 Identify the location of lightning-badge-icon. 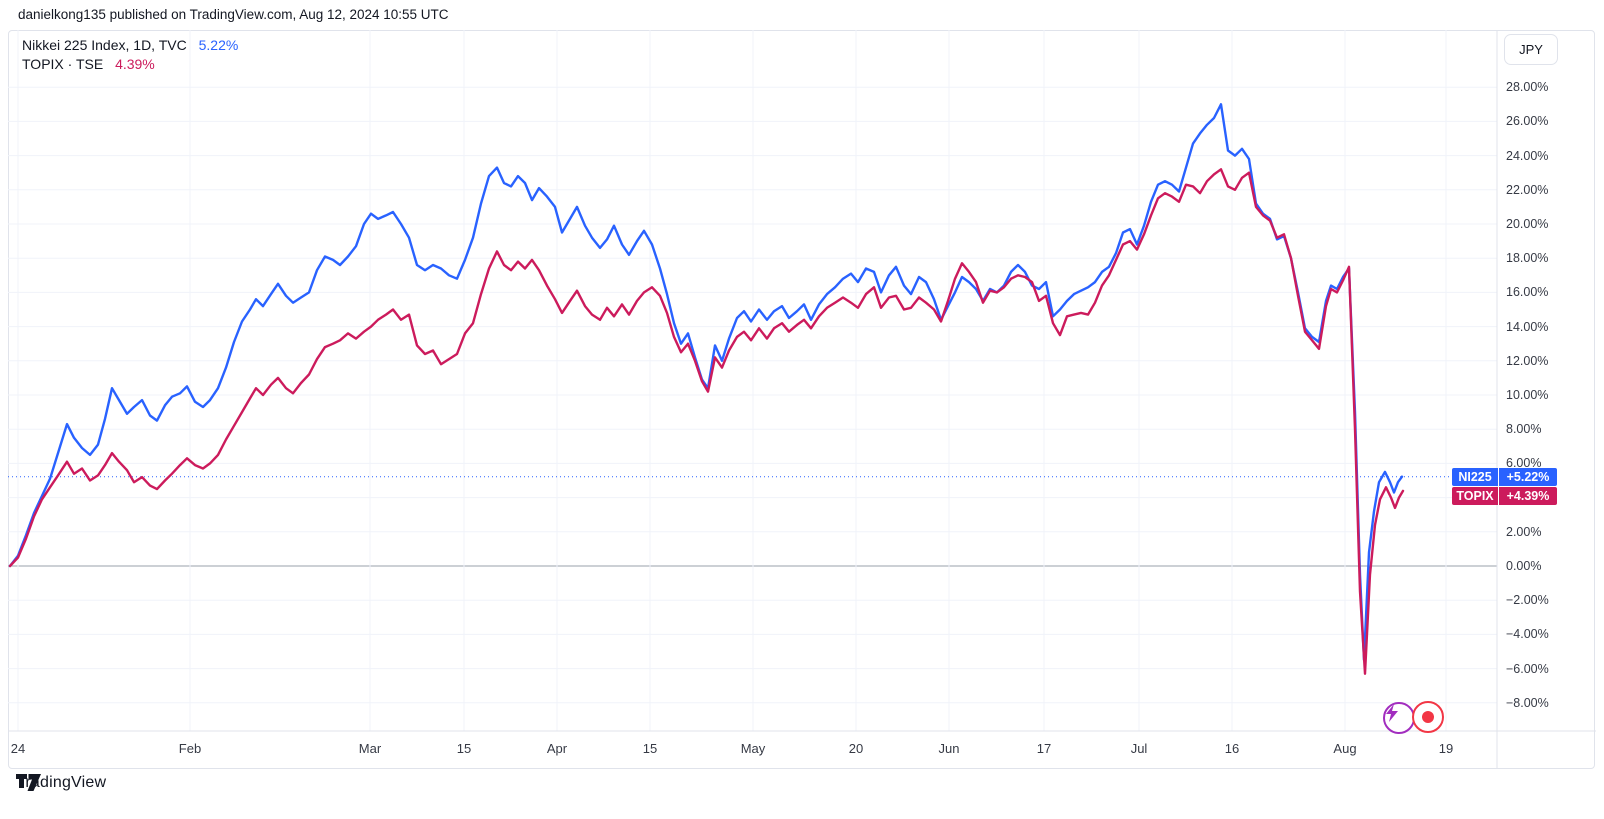
(1399, 718).